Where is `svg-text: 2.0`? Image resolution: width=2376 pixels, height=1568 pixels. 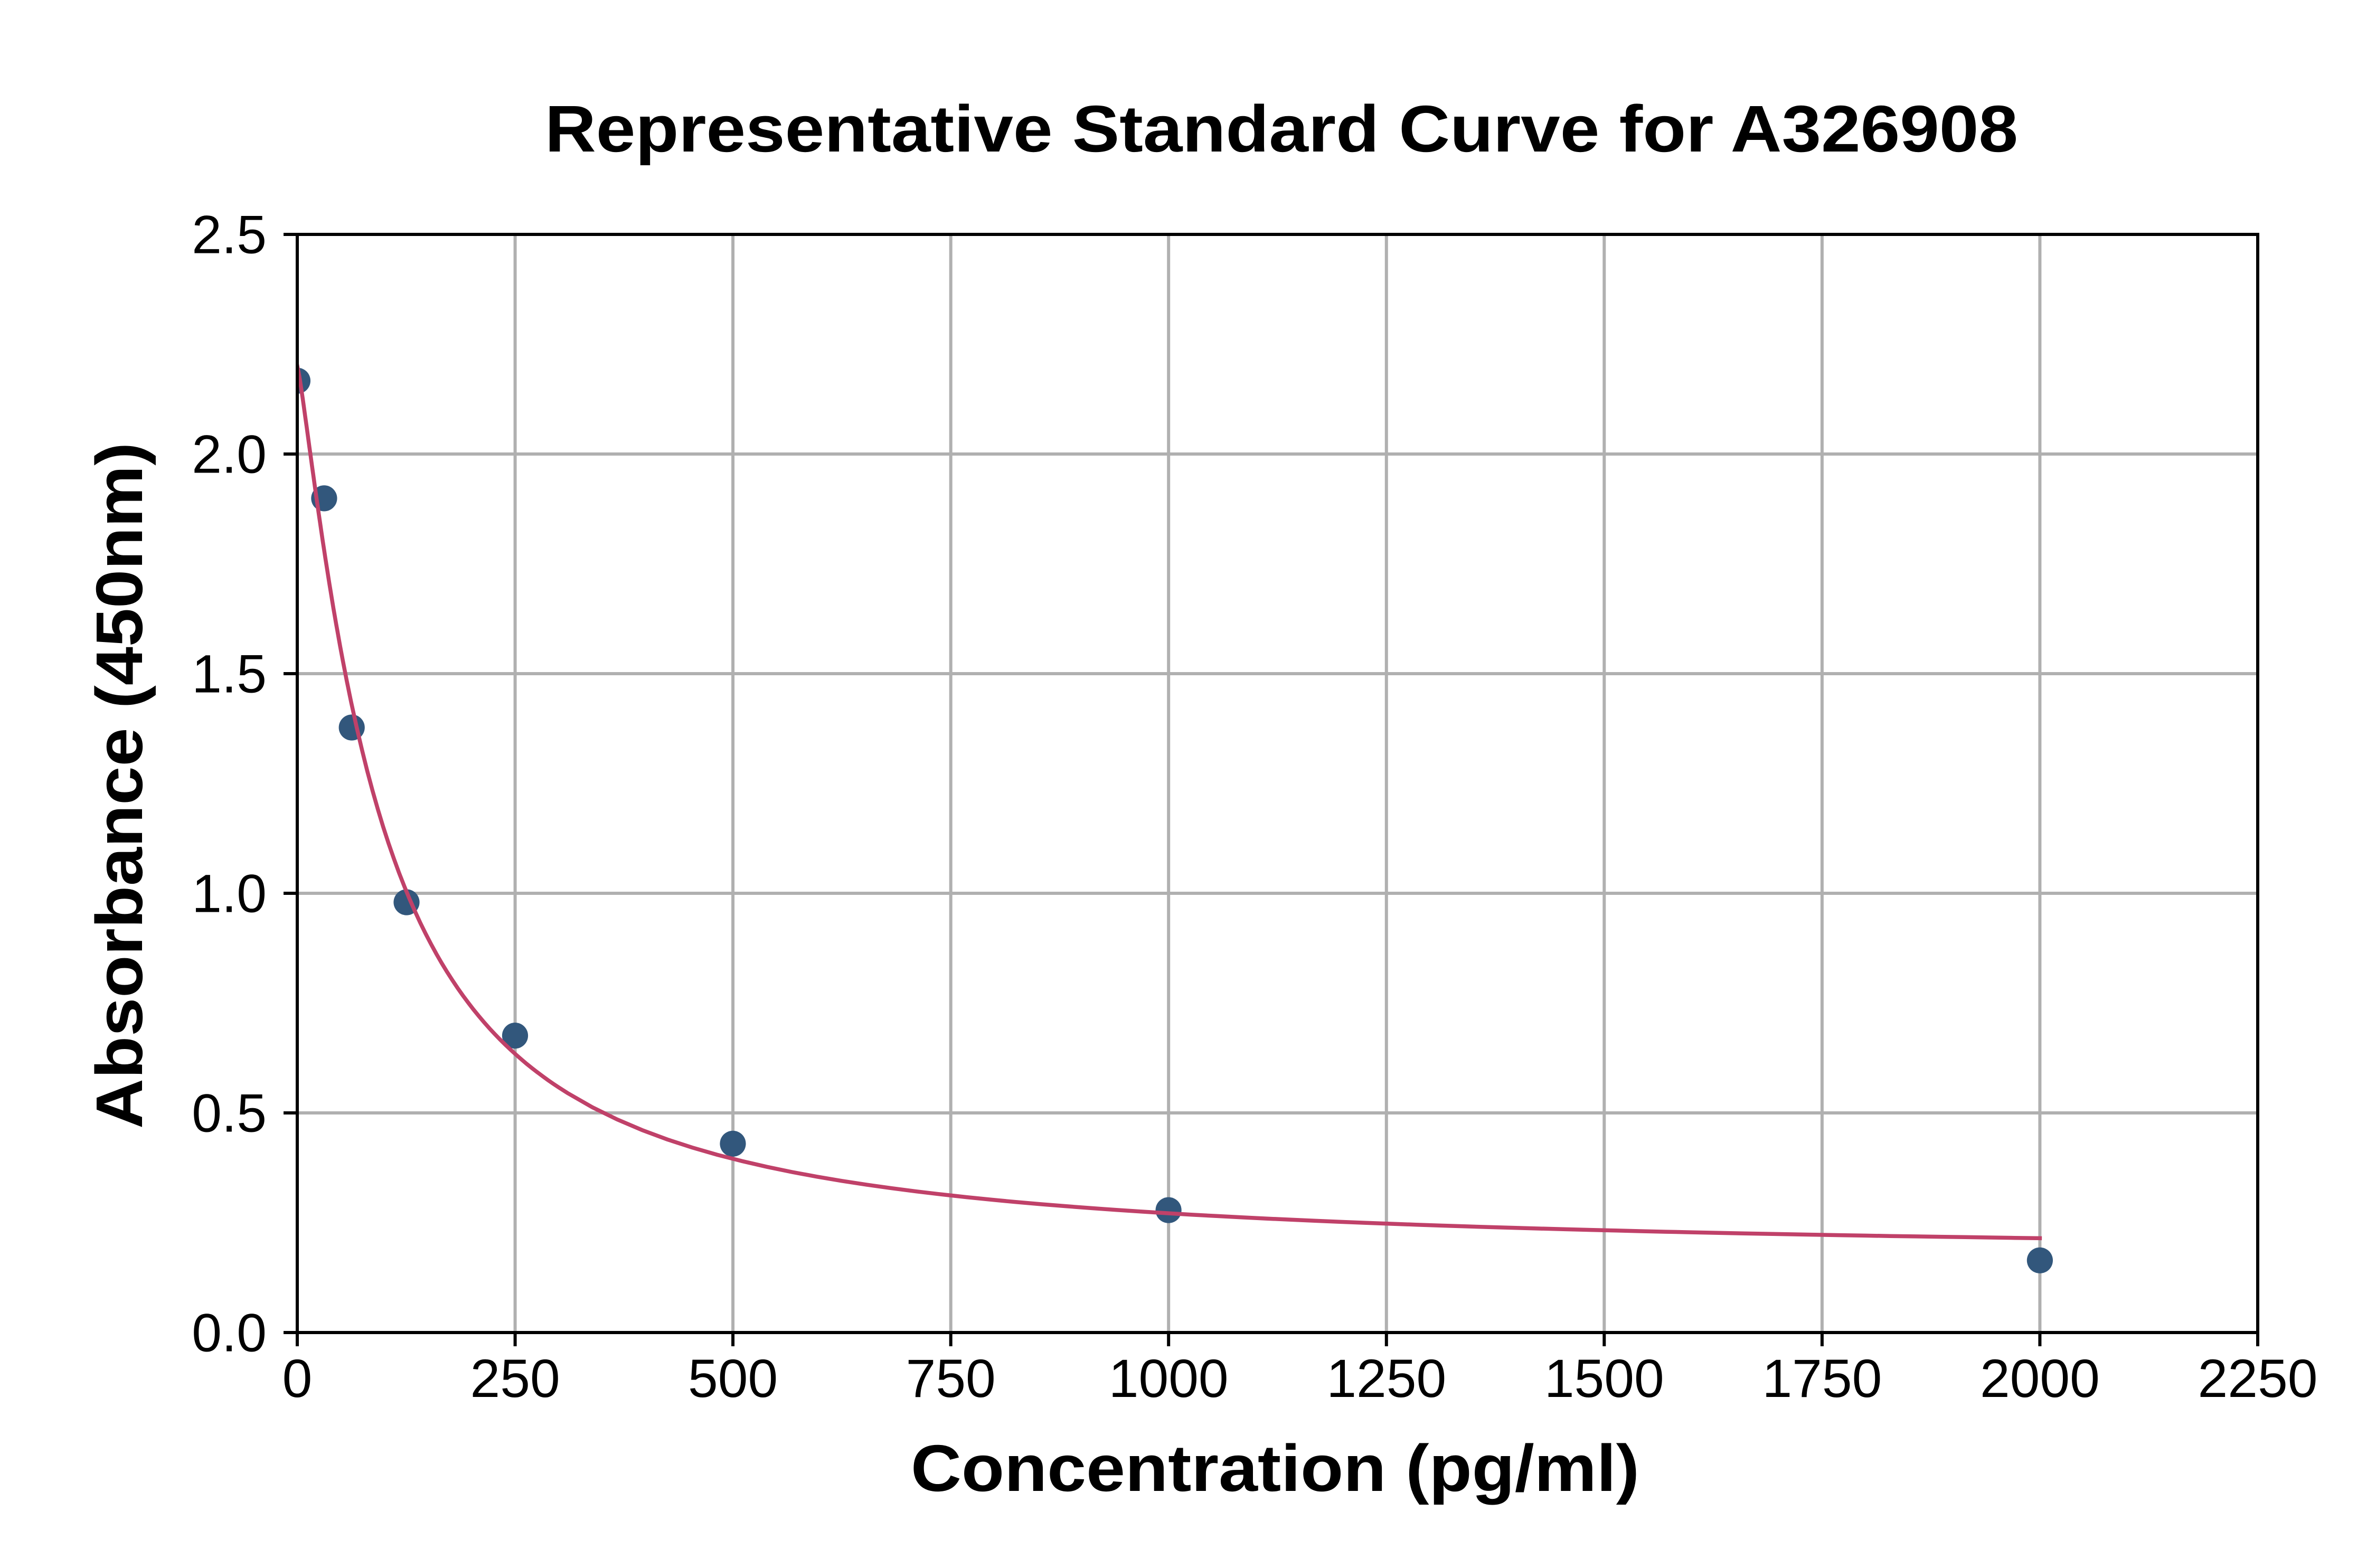
svg-text: 2.0 is located at coordinates (230, 455).